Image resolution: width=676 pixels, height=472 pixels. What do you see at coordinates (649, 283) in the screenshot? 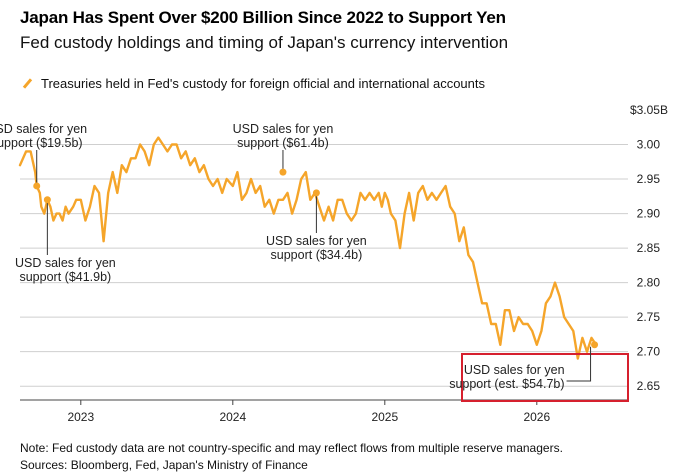
I see `y-tick-label: 2.80` at bounding box center [649, 283].